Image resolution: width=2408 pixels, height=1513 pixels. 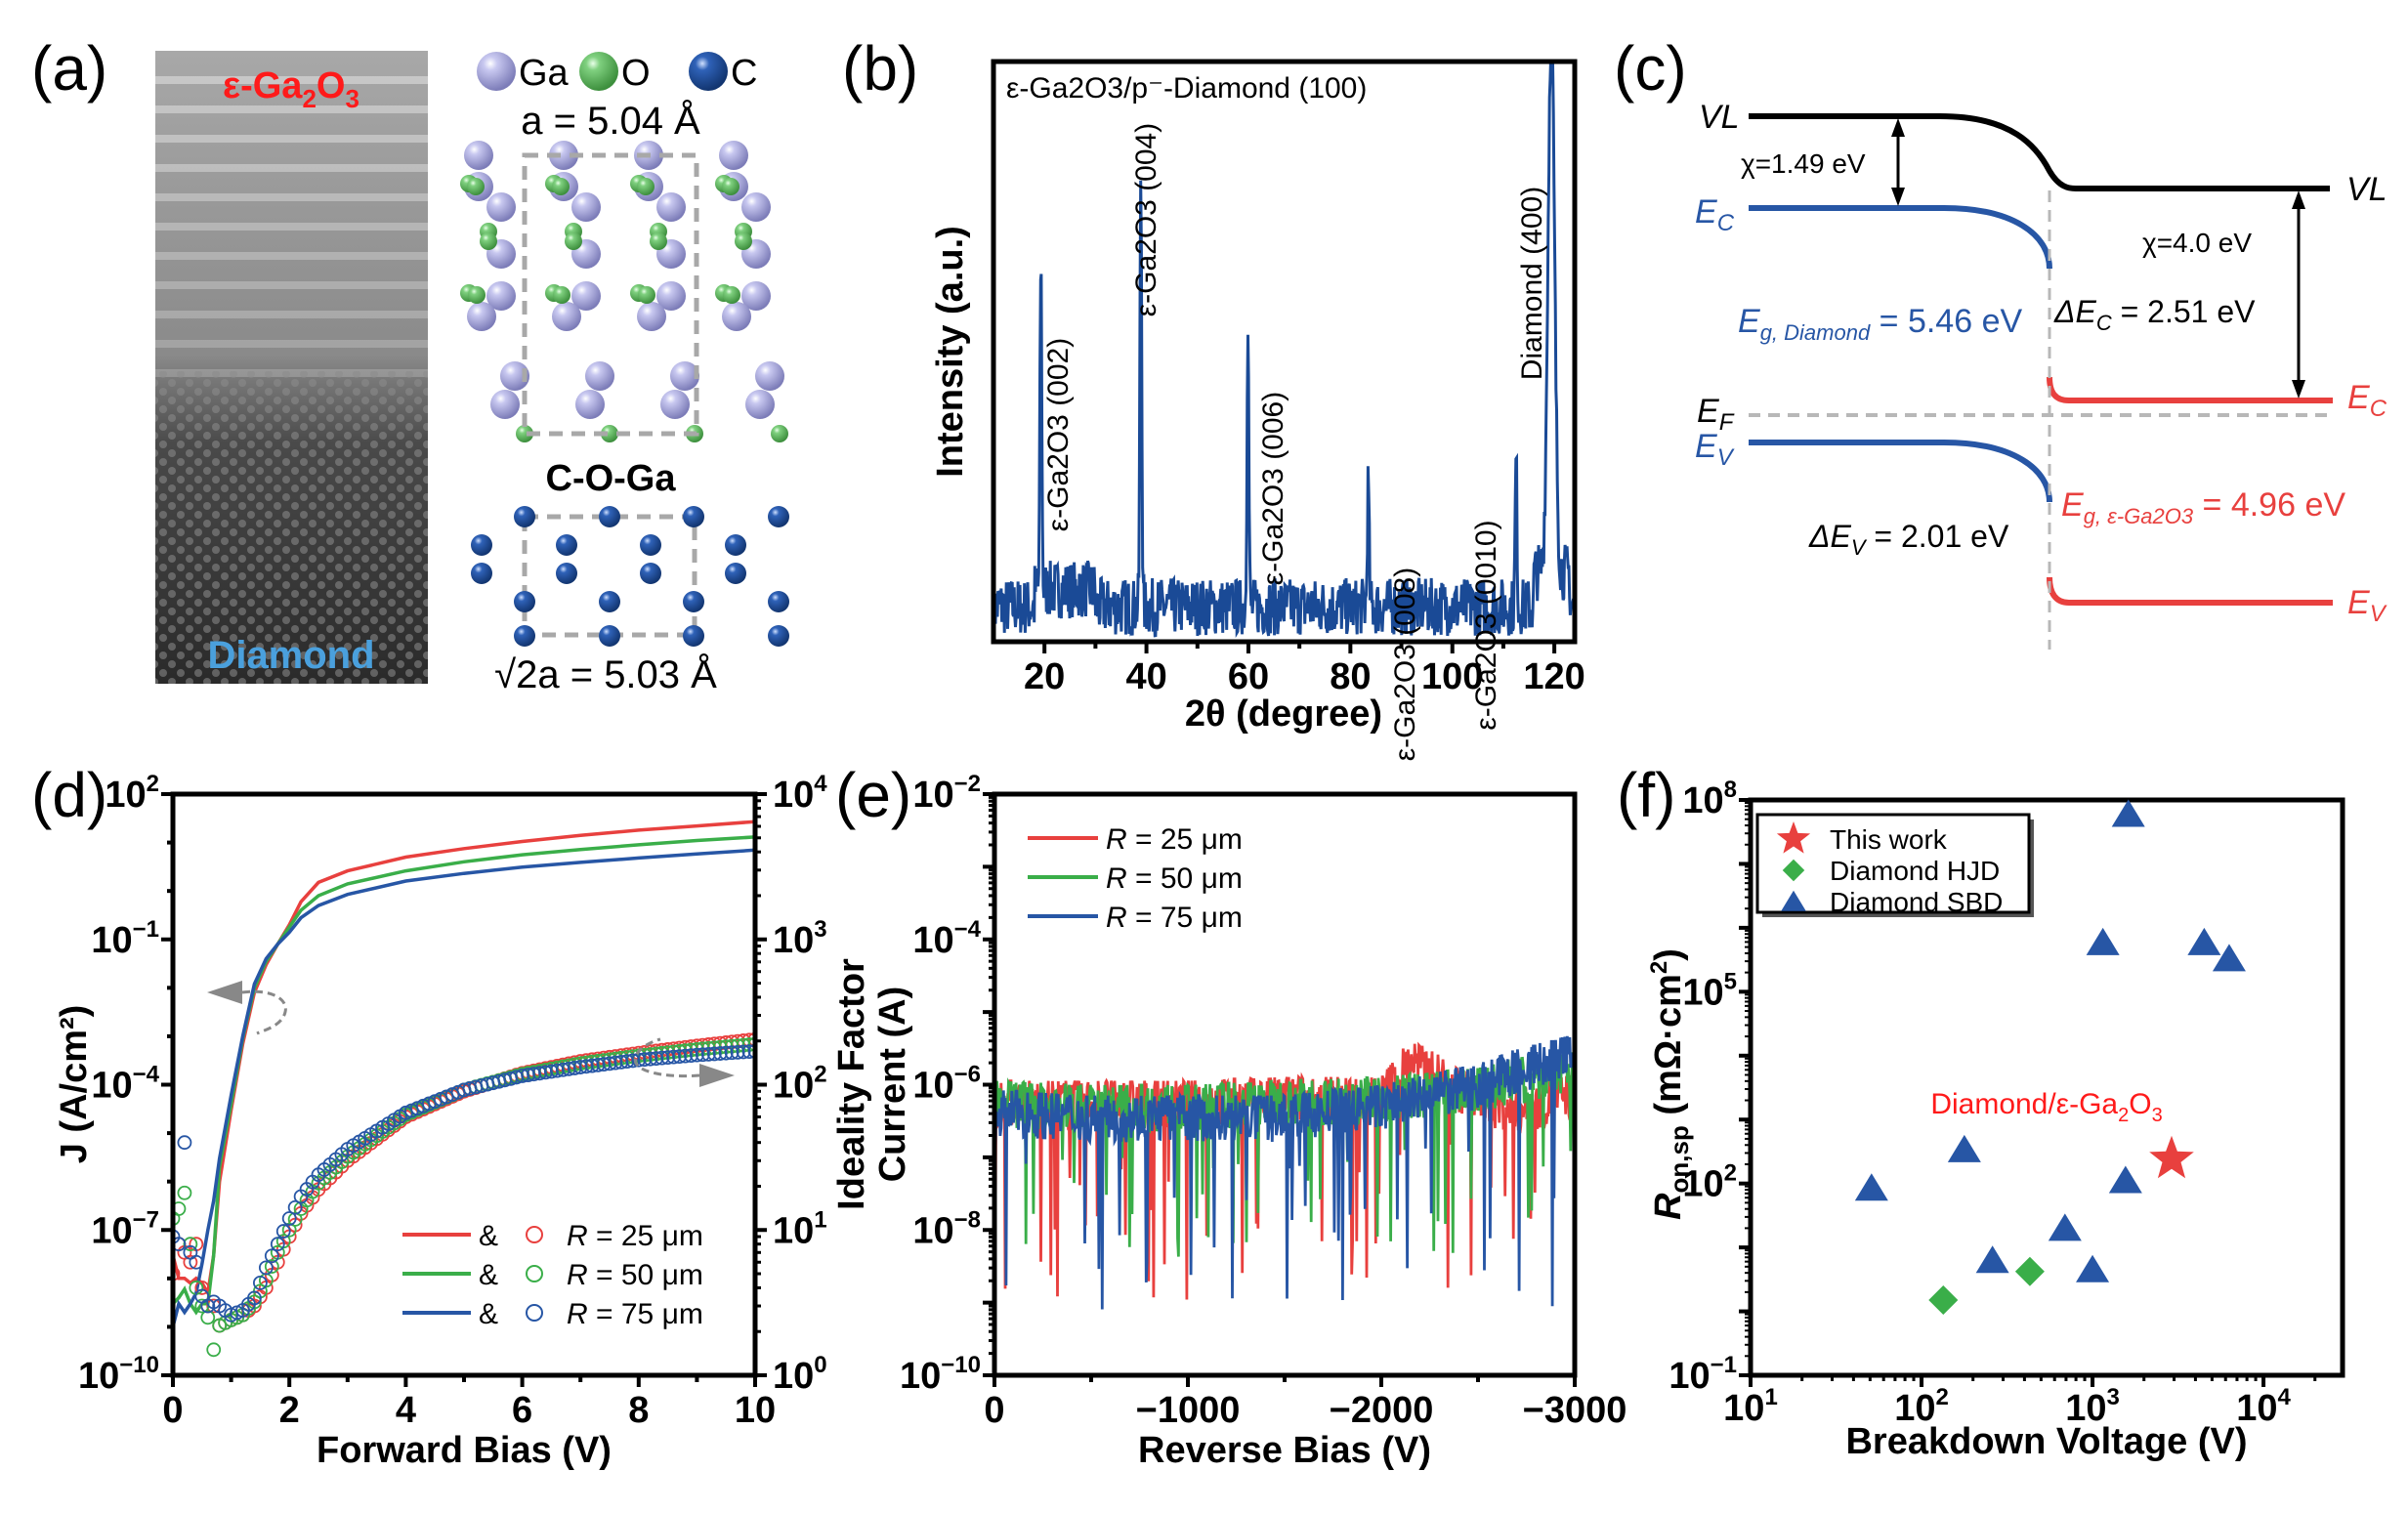 What do you see at coordinates (1452, 676) in the screenshot?
I see `xrd-x-tick-label: 100` at bounding box center [1452, 676].